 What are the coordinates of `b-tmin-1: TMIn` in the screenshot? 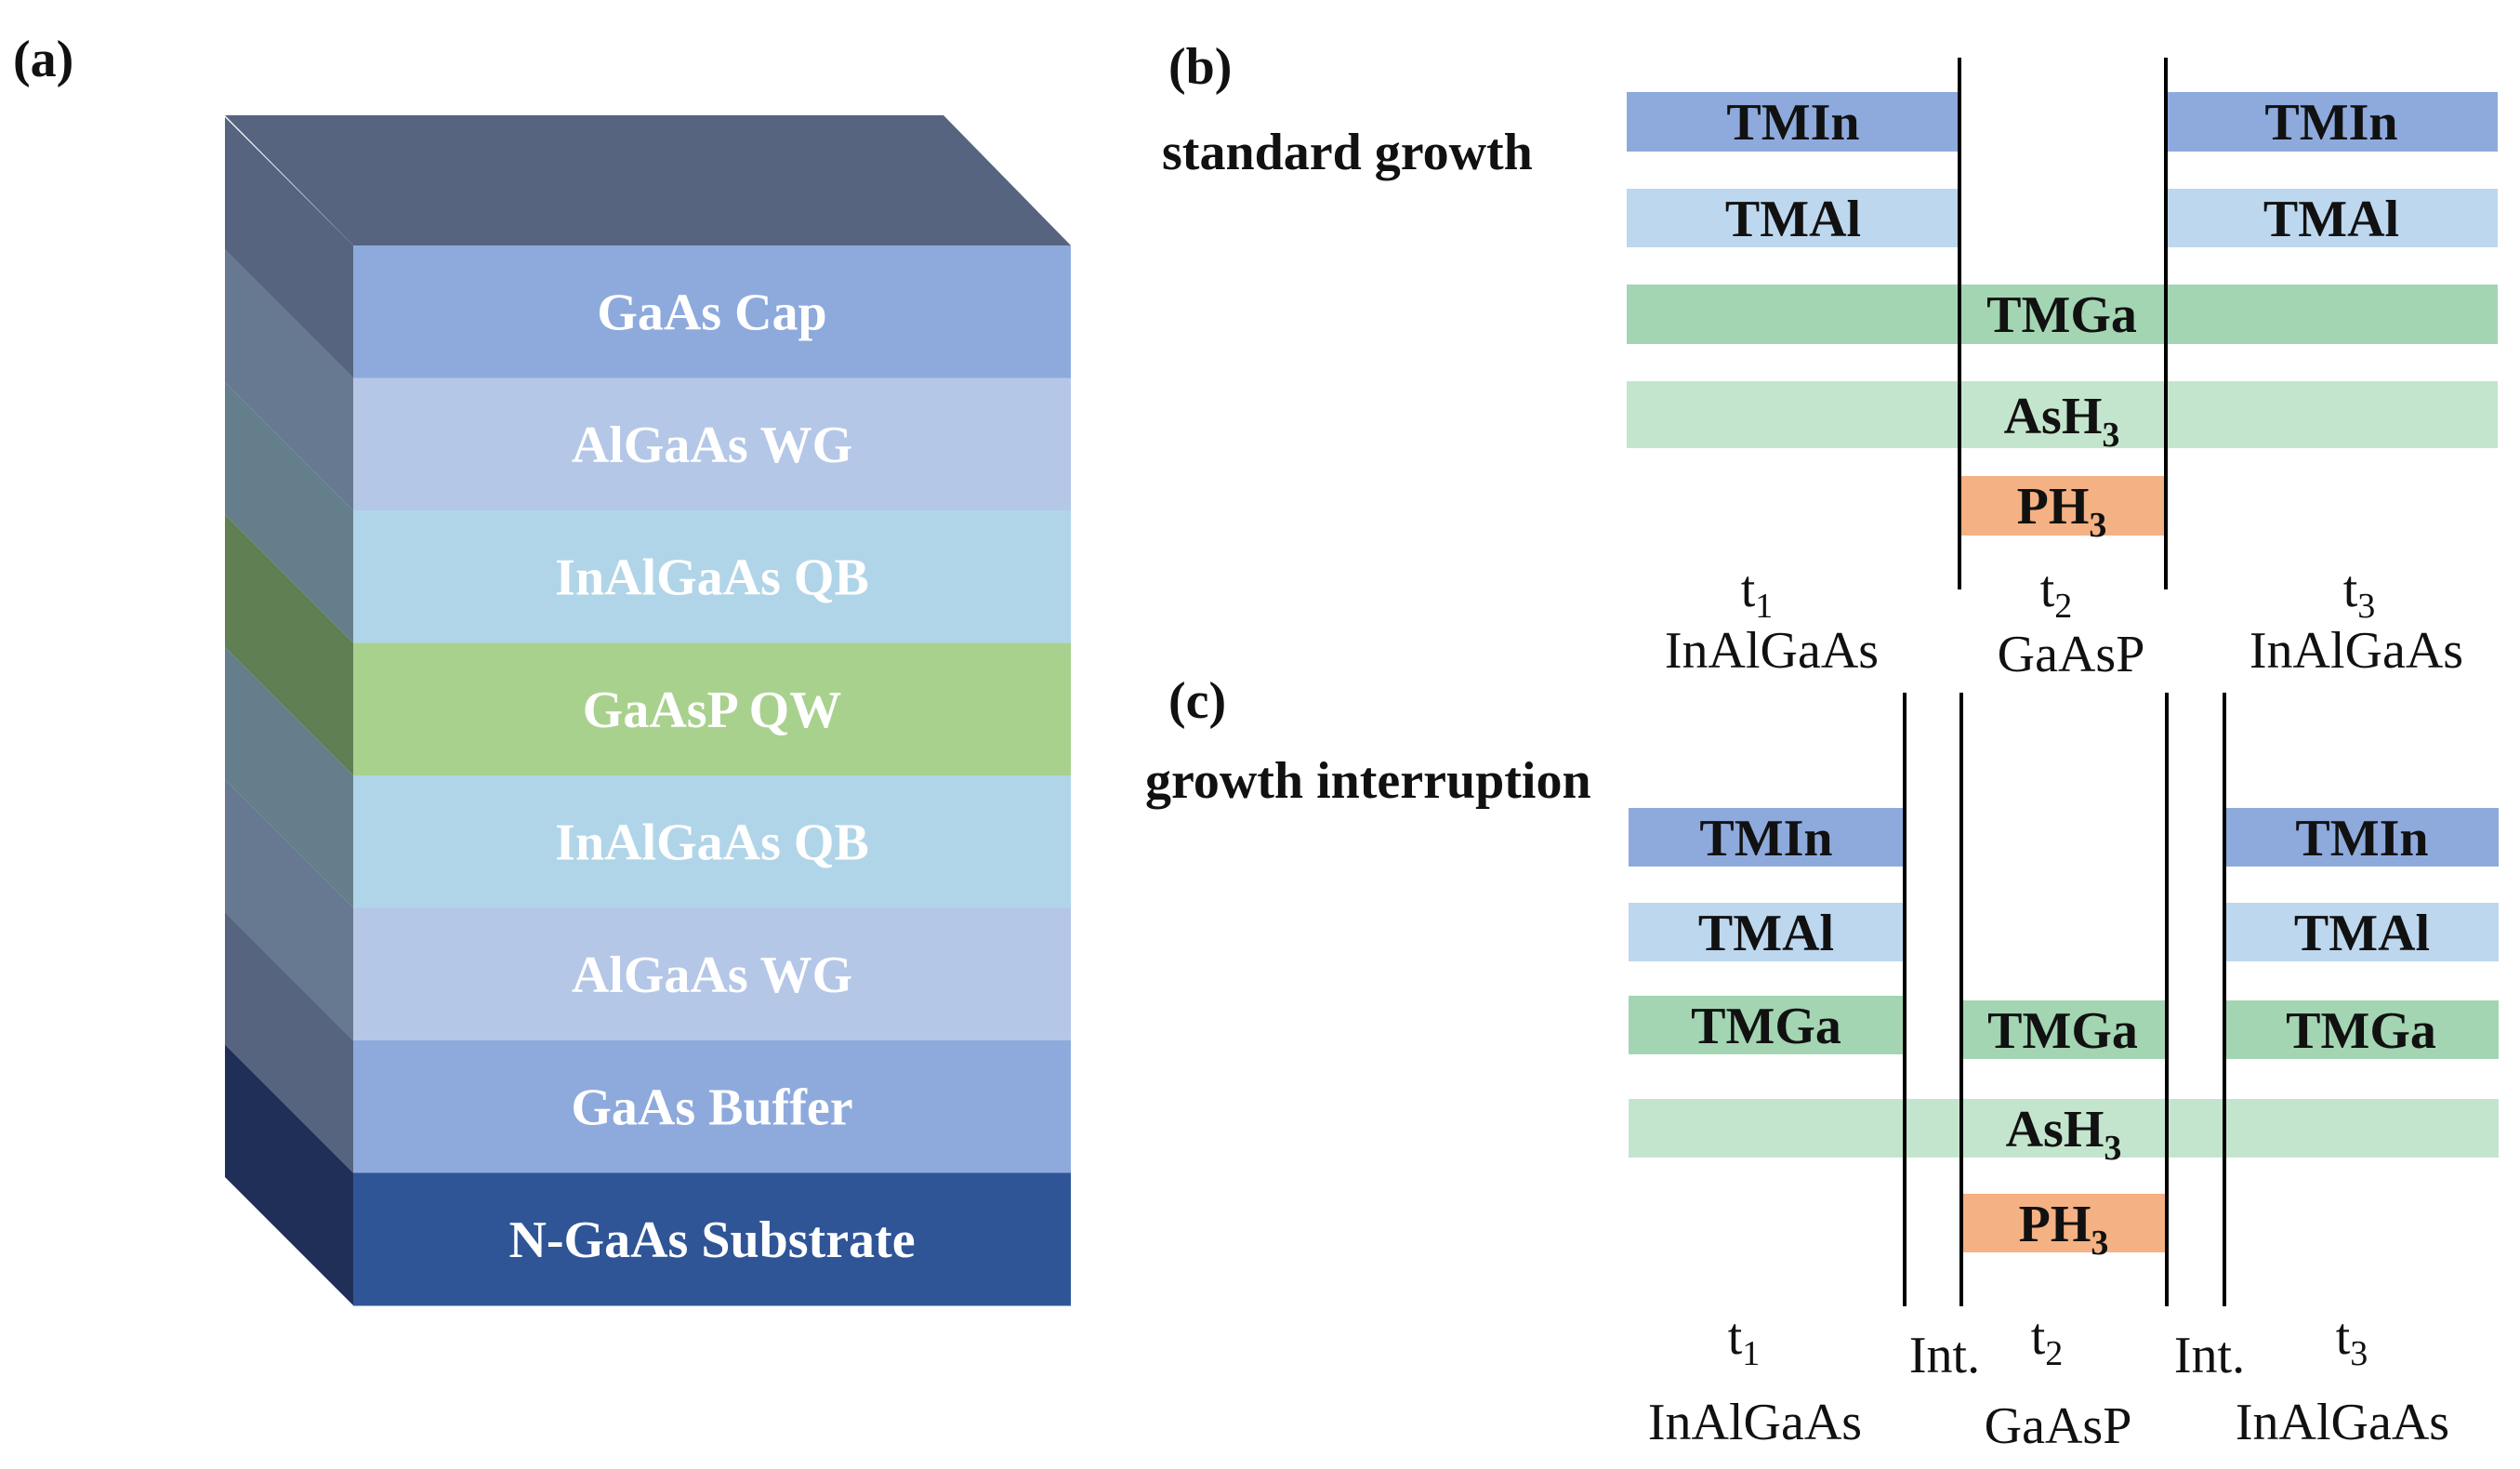 It's located at (1793, 122).